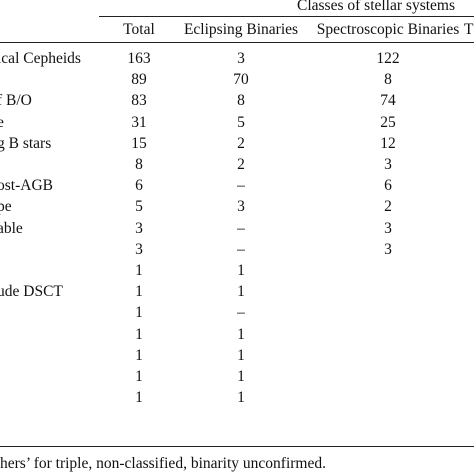  Describe the element at coordinates (40, 58) in the screenshot. I see `row-label: ical Cepheids` at that location.